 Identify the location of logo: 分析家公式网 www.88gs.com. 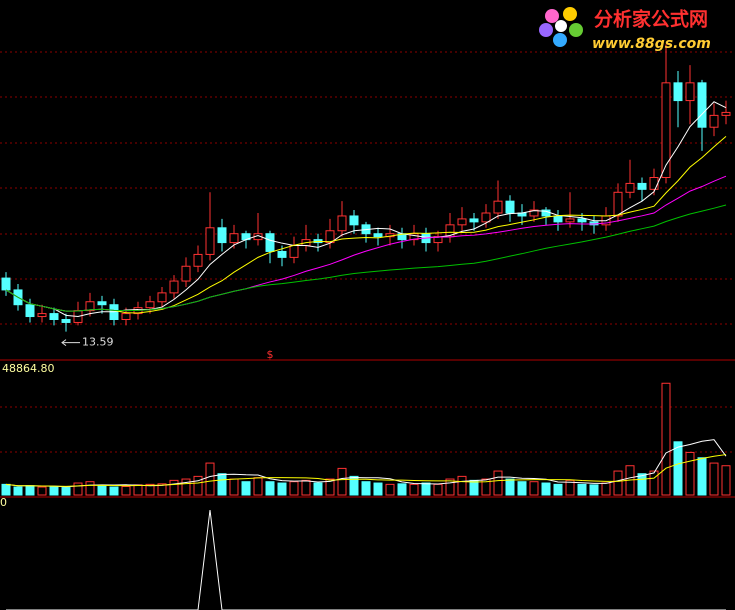
(625, 29).